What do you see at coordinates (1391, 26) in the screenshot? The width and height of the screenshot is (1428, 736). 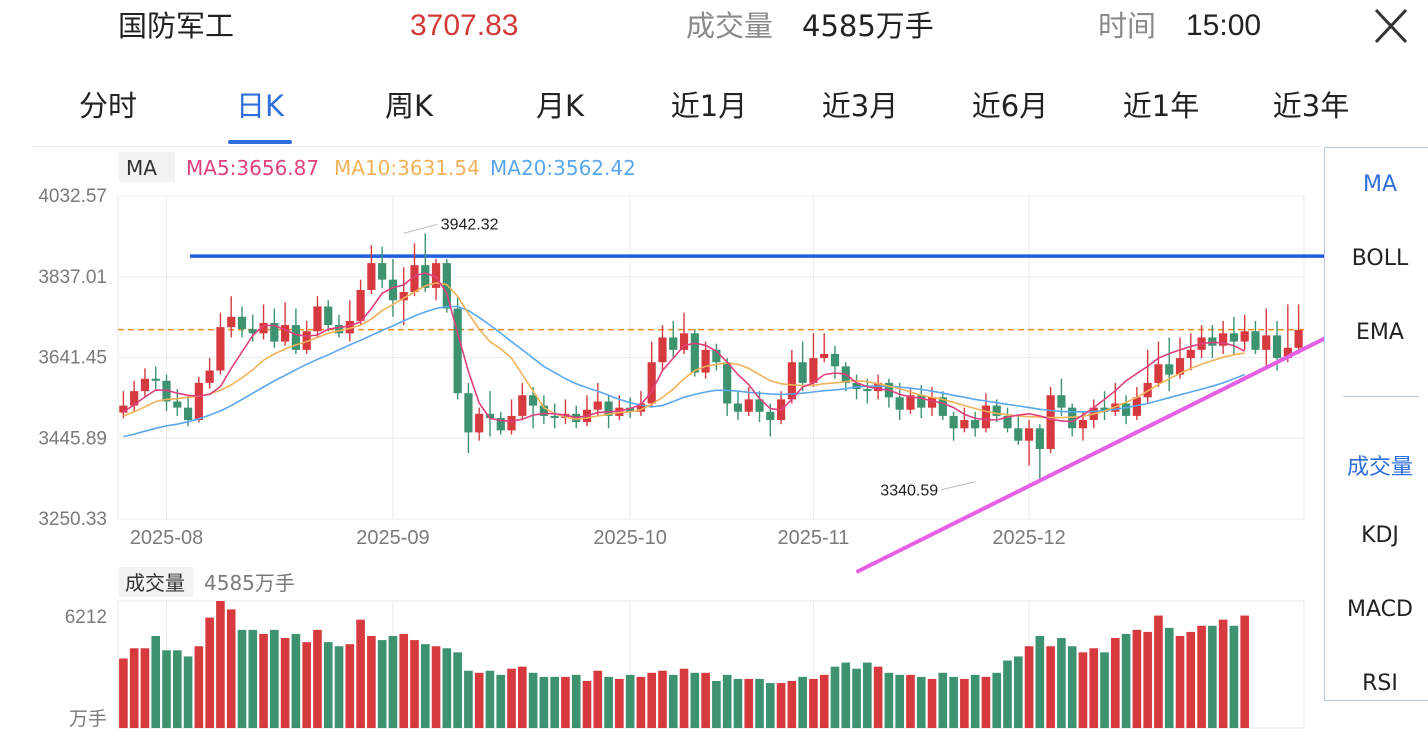 I see `close-button` at bounding box center [1391, 26].